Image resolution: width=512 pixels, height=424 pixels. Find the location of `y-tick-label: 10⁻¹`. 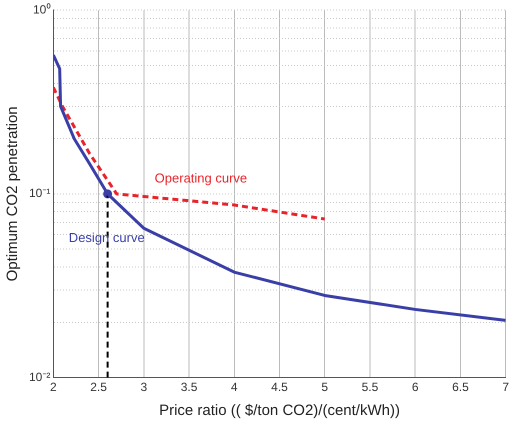

y-tick-label: 10⁻¹ is located at coordinates (39, 193).